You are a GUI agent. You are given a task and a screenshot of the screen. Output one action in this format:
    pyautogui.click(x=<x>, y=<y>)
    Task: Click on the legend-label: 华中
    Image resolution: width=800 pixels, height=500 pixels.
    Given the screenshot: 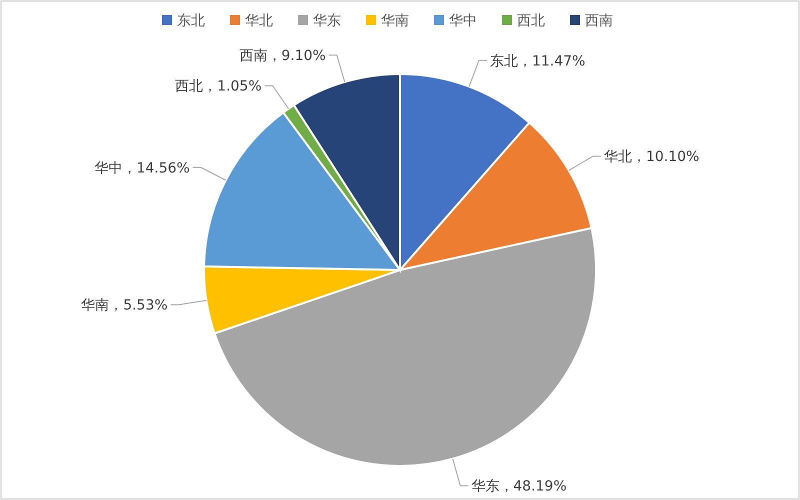 What is the action you would take?
    pyautogui.click(x=463, y=21)
    